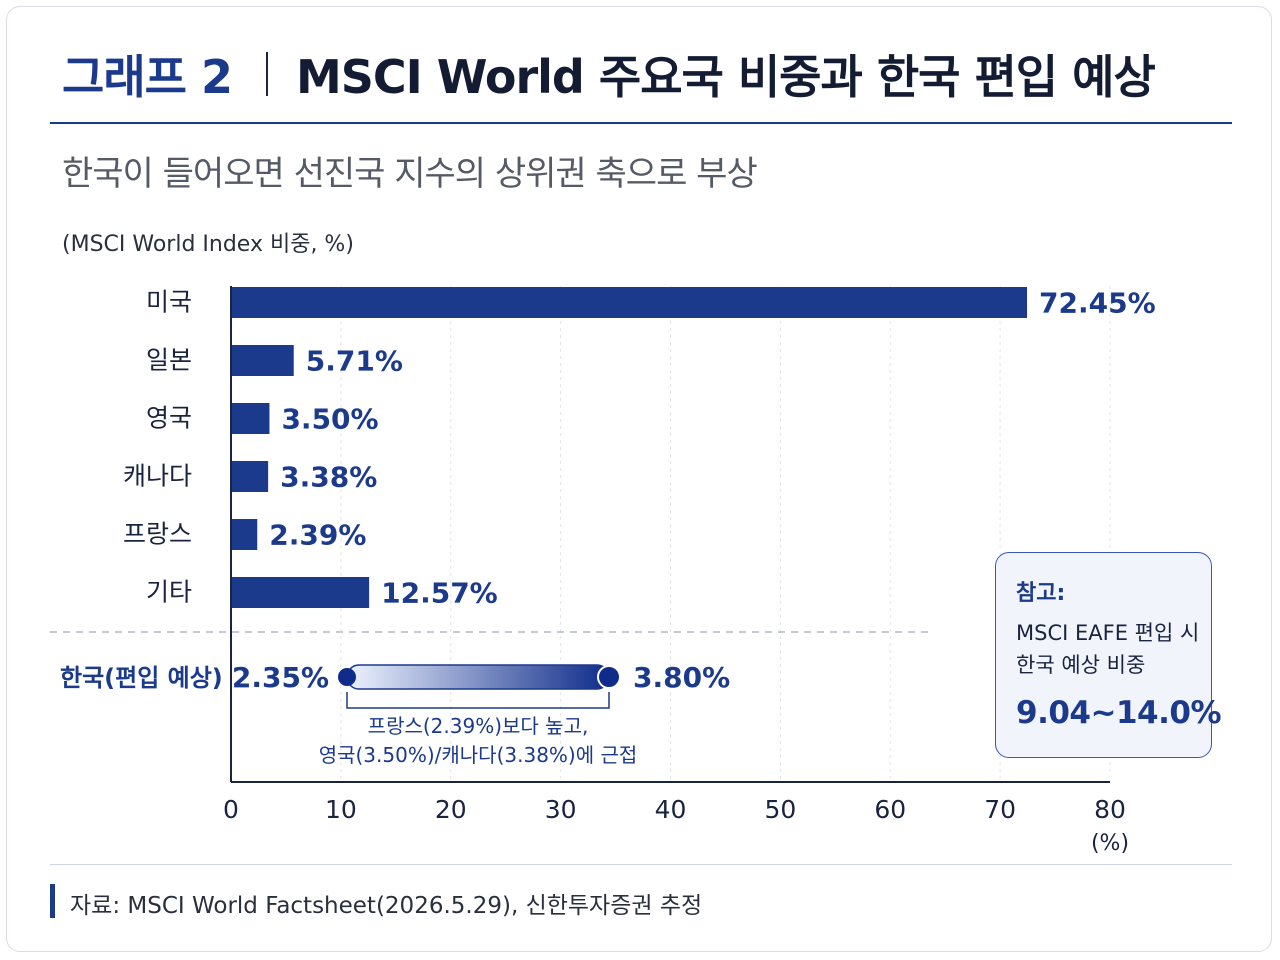 The image size is (1280, 960). What do you see at coordinates (478, 755) in the screenshot?
I see `range-annotation-line-2: 영국(3.50%)/캐나다(3.38%)에 근접` at bounding box center [478, 755].